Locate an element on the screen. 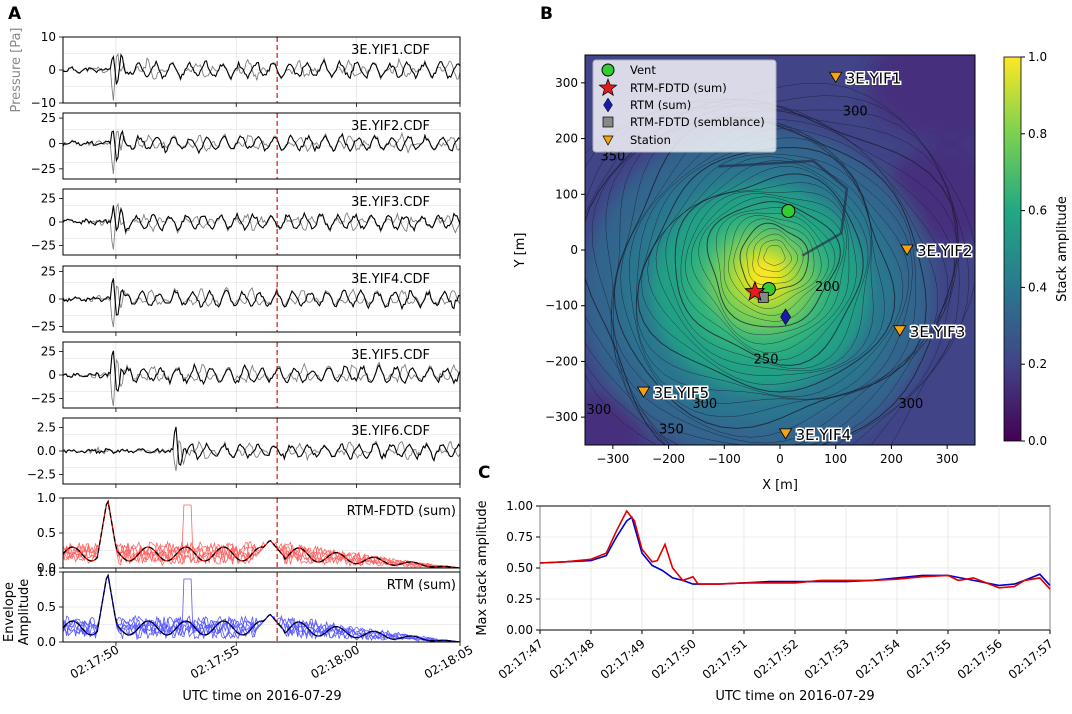  panel-c-y-label: Max stack amplitude is located at coordinates (482, 567).